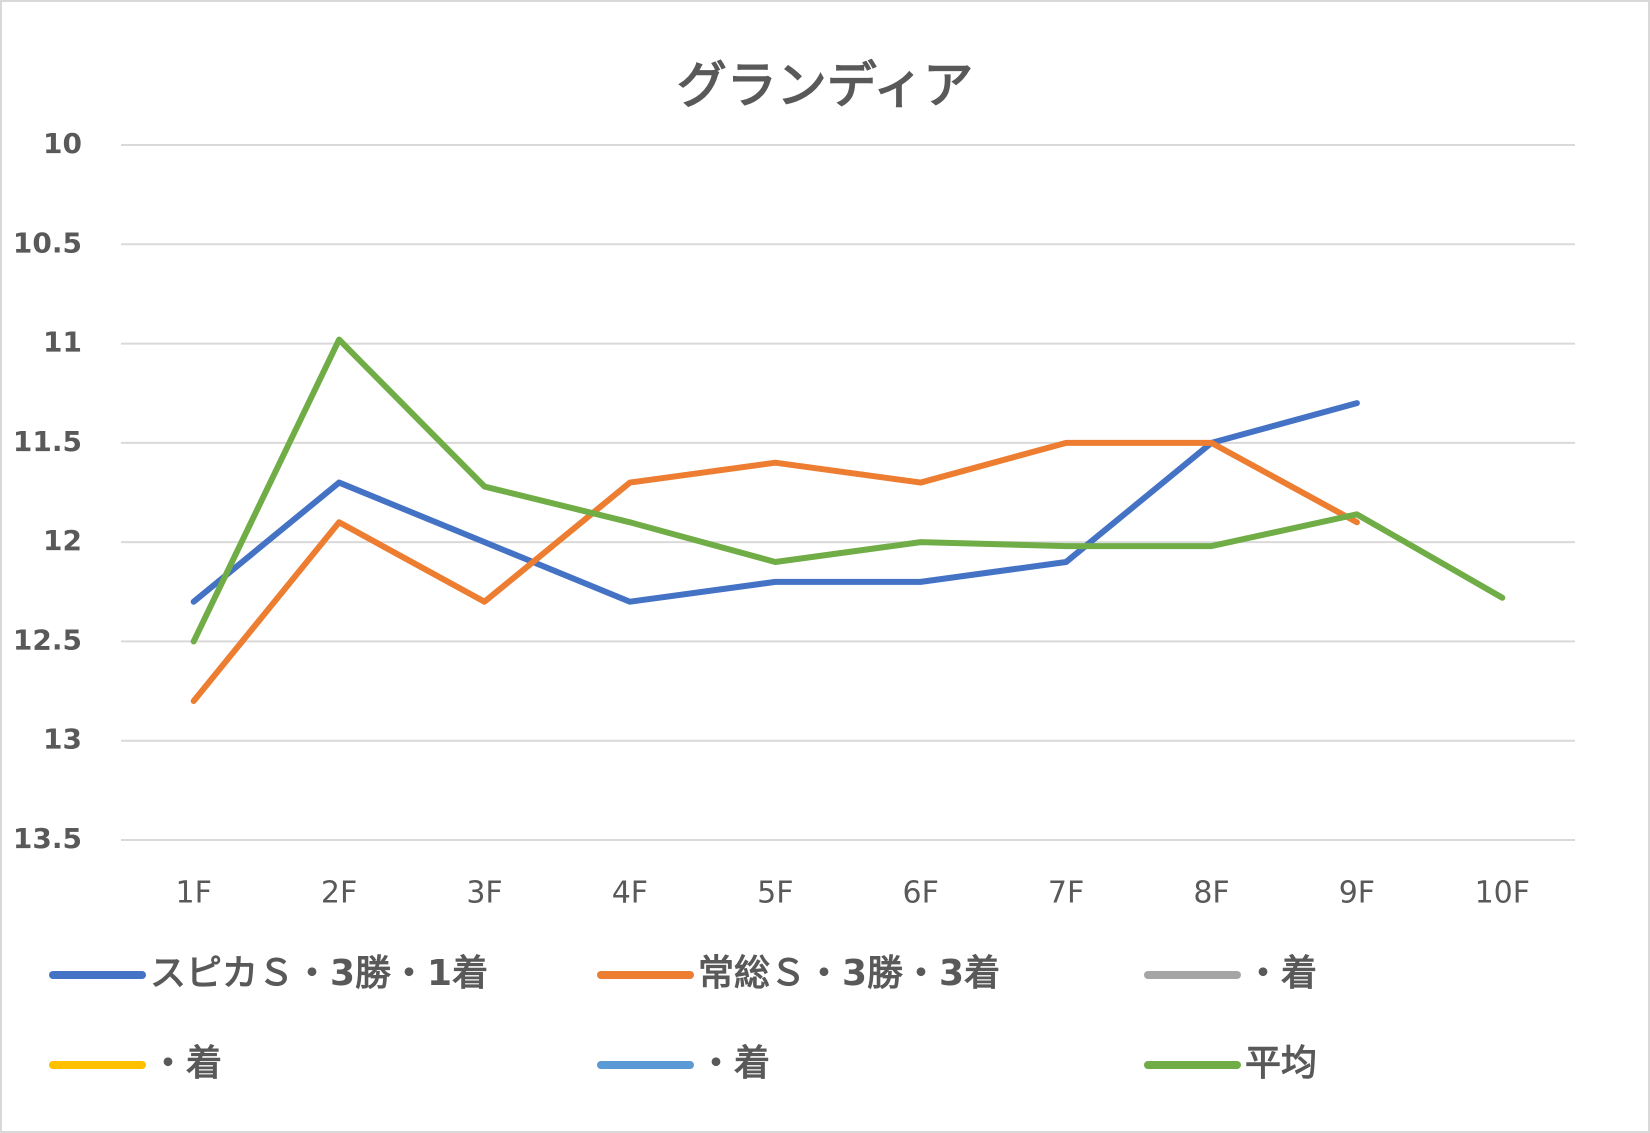  Describe the element at coordinates (319, 973) in the screenshot. I see `legend-label: スピカＳ・3勝・1着` at that location.